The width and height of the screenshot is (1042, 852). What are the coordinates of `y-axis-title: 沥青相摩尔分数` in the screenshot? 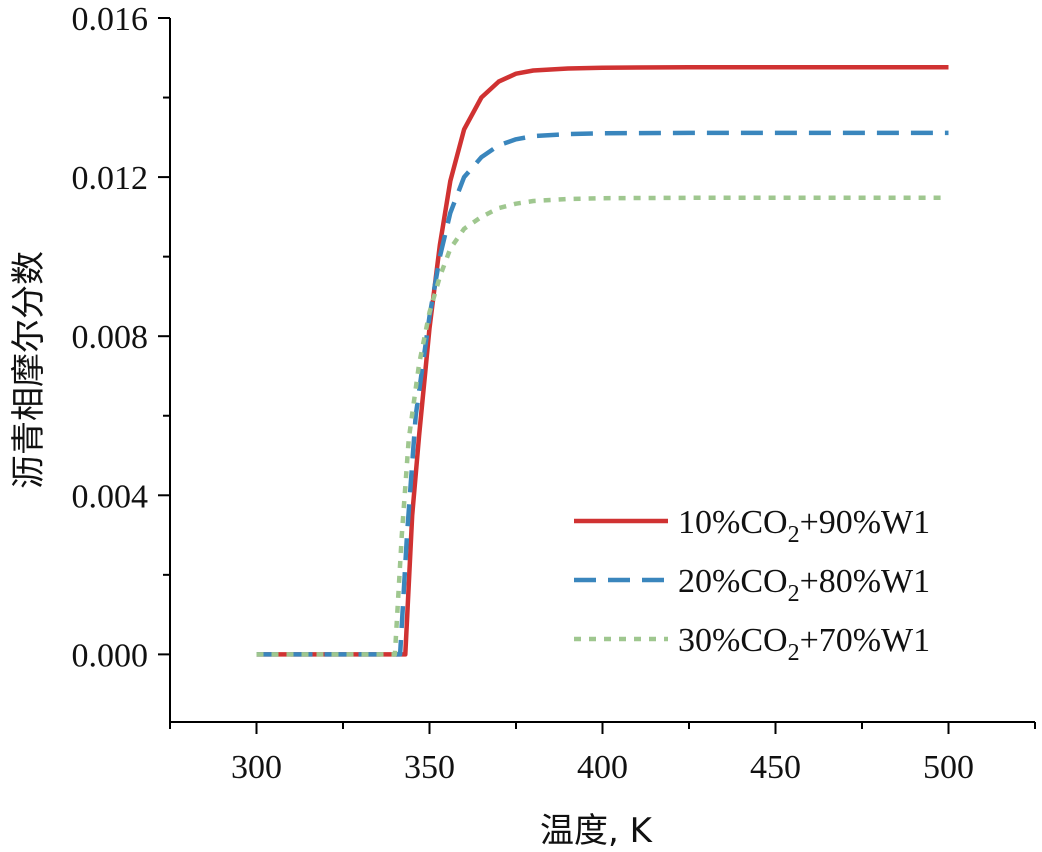 It's located at (29, 370).